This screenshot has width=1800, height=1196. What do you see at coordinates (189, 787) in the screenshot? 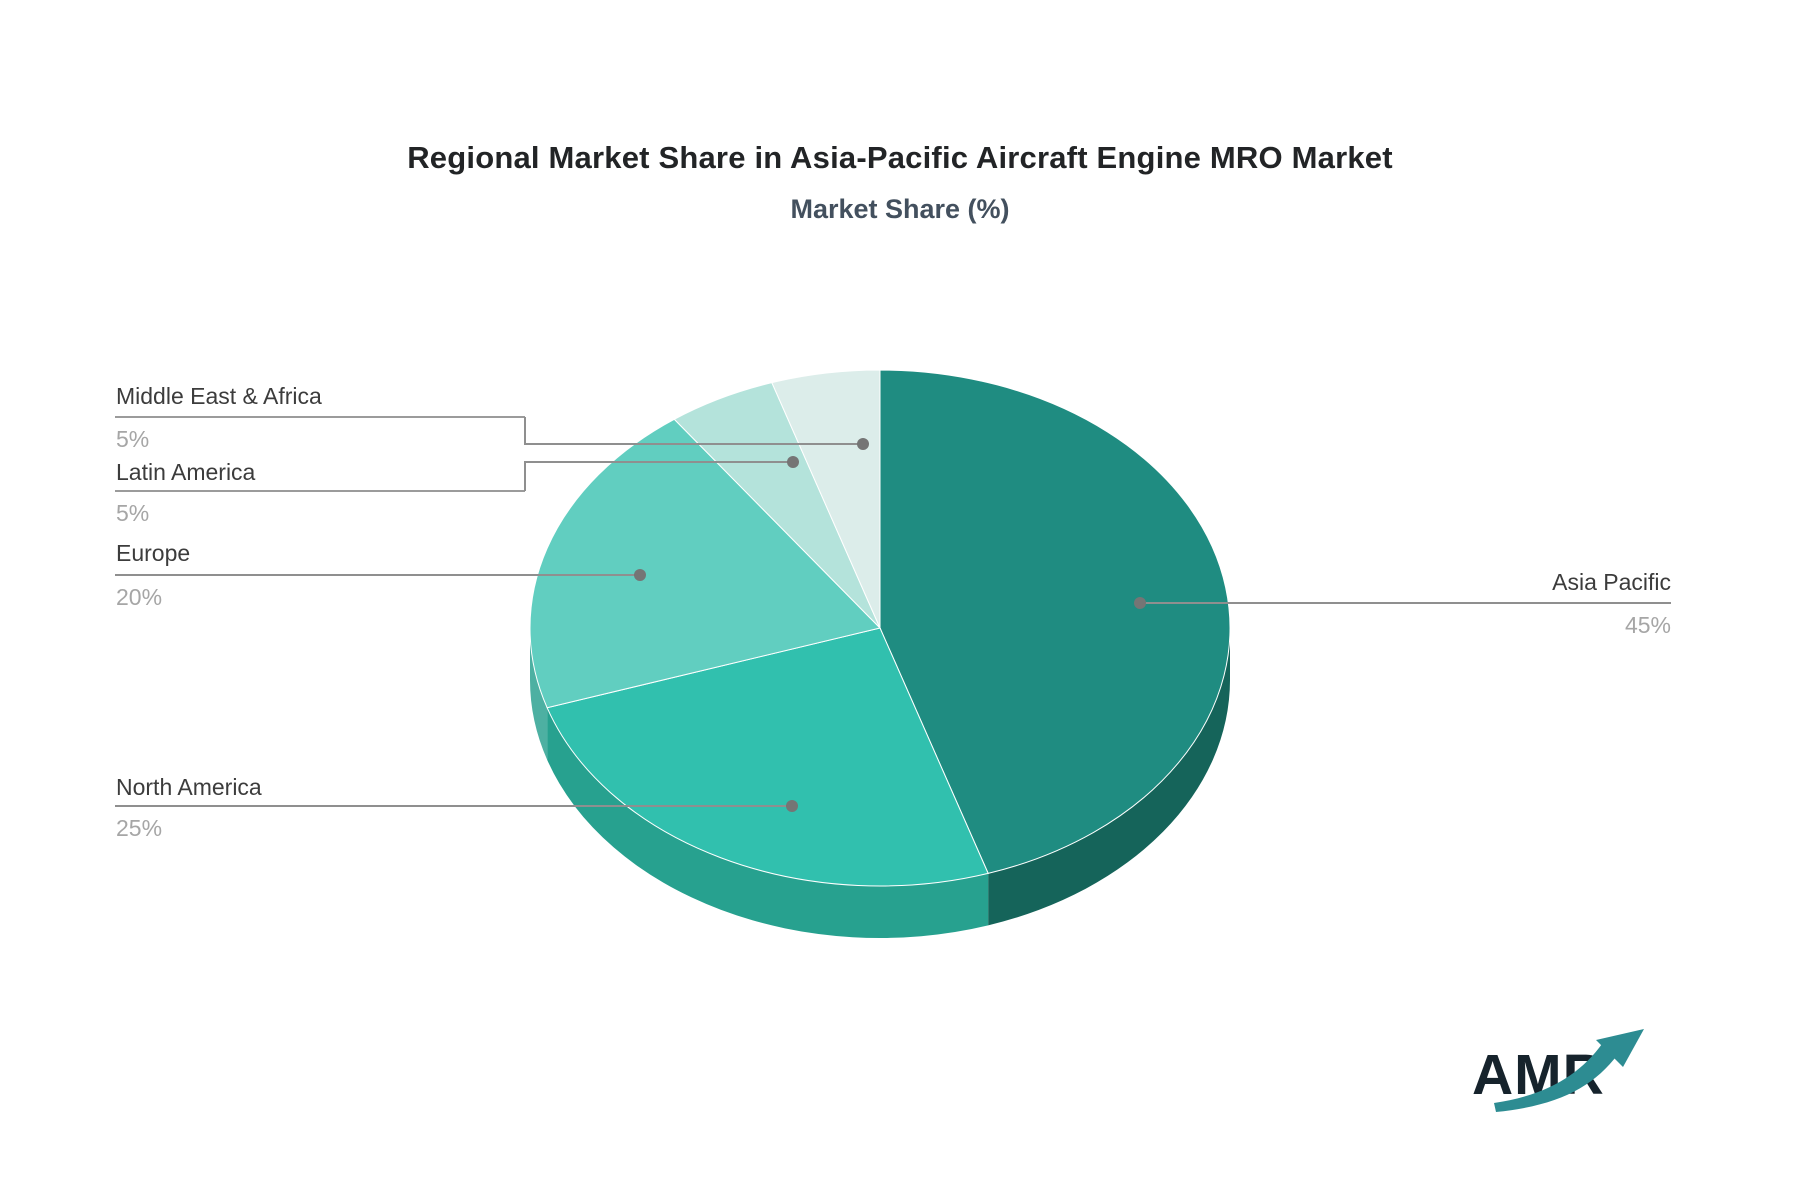
I see `slice-label: North America` at bounding box center [189, 787].